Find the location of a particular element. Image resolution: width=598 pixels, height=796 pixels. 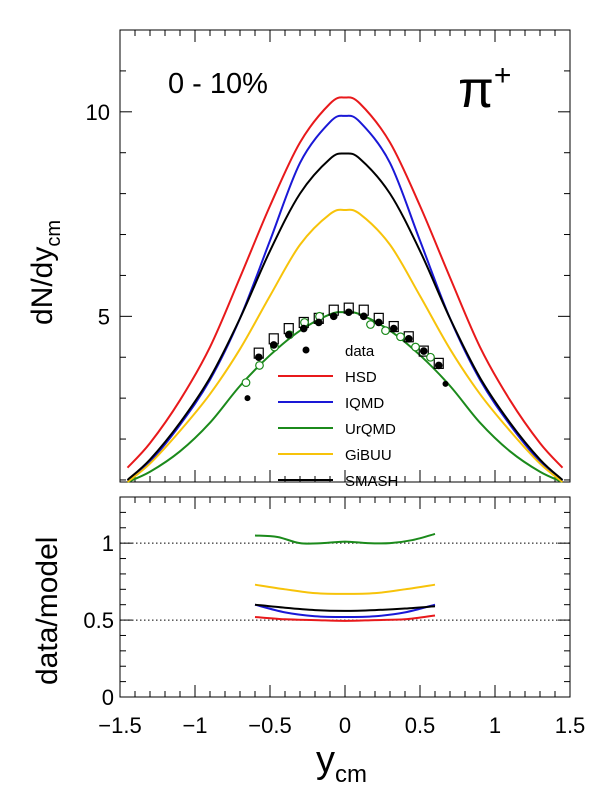

top-y-tick-label: 5 is located at coordinates (104, 316).